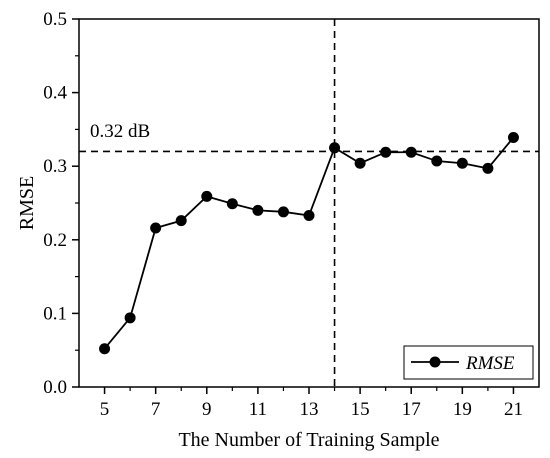  Describe the element at coordinates (120, 131) in the screenshot. I see `ref-line-label: 0.32 dB` at that location.